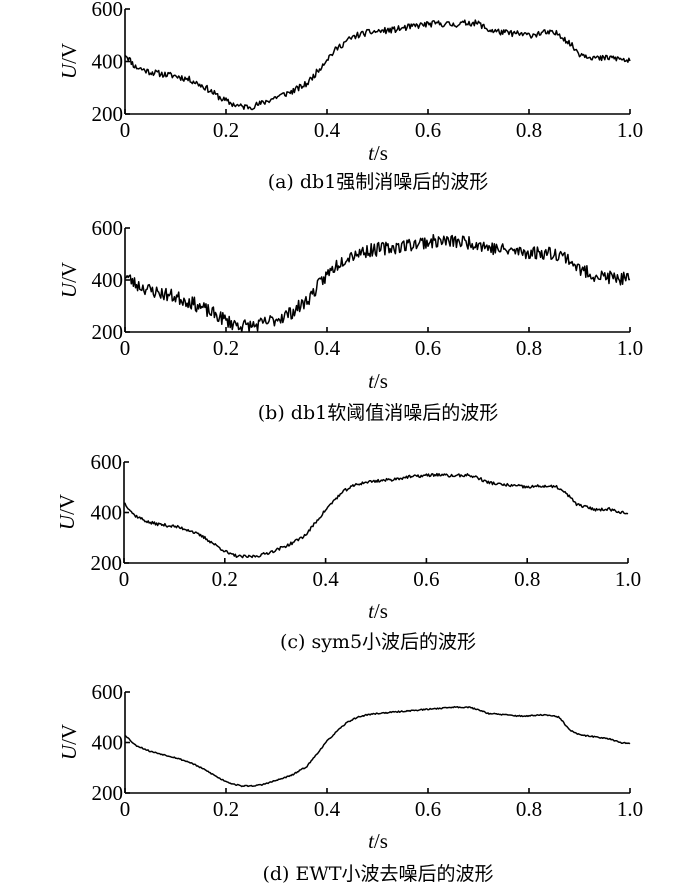 This screenshot has height=890, width=700. Describe the element at coordinates (378, 182) in the screenshot. I see `panel-caption: (a) db1强制消噪后的波形` at that location.